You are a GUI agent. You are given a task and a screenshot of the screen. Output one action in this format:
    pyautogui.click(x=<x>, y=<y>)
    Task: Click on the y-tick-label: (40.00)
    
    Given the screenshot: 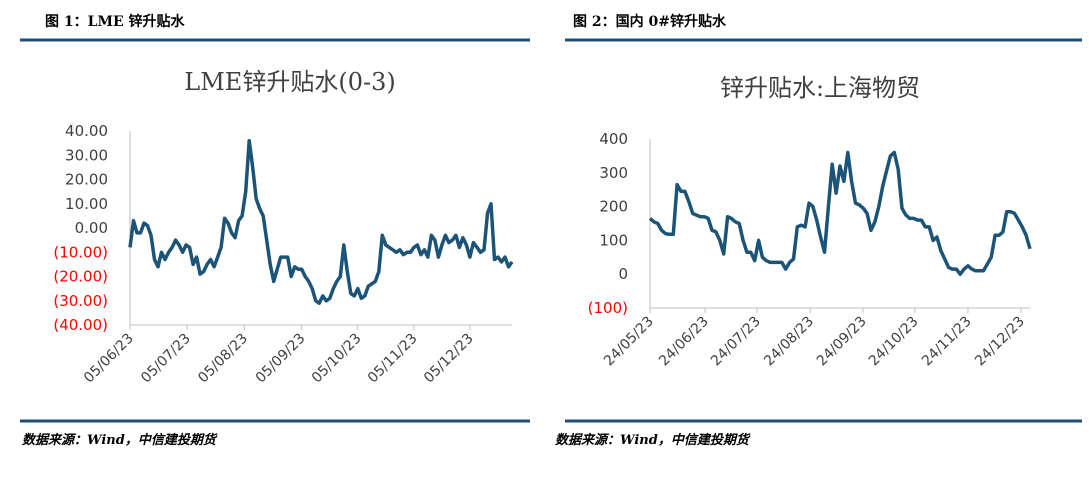 What is the action you would take?
    pyautogui.click(x=80, y=325)
    